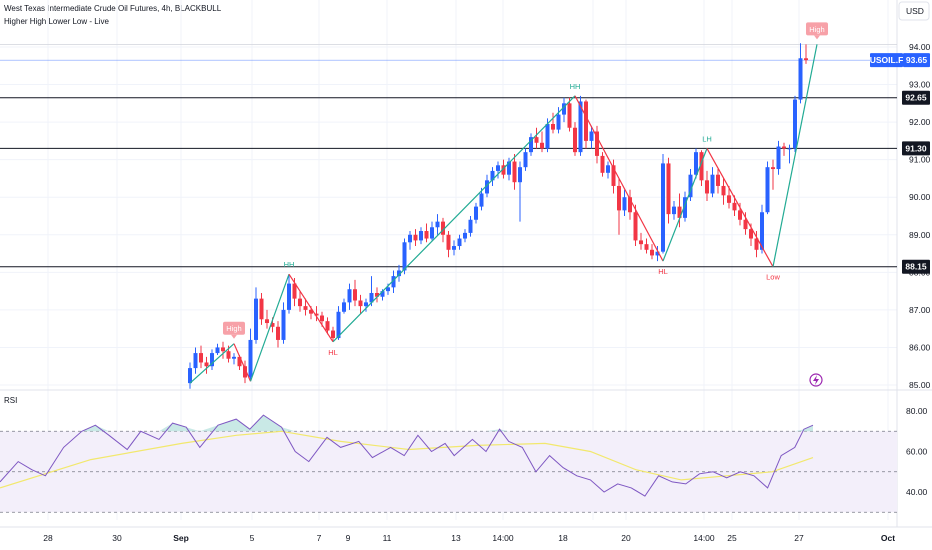  I want to click on level-price-tag-1: 91.30, so click(916, 148).